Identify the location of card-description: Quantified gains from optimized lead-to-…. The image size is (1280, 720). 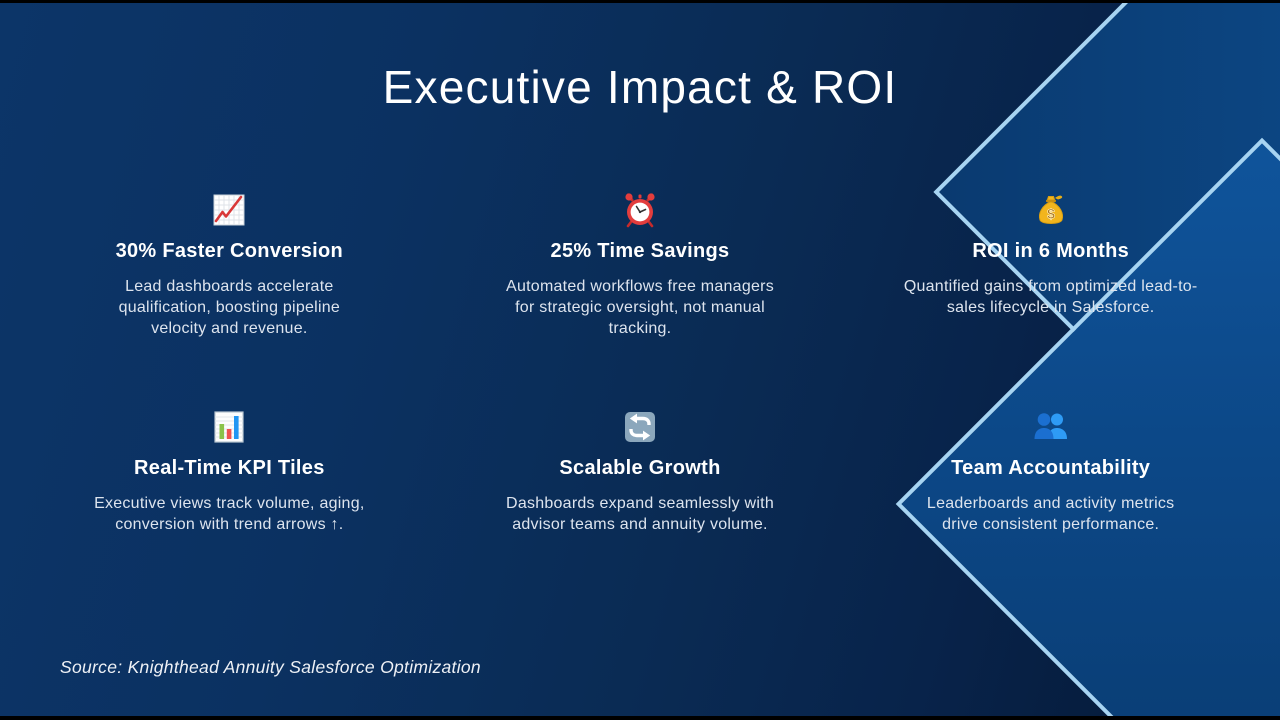
(1050, 297).